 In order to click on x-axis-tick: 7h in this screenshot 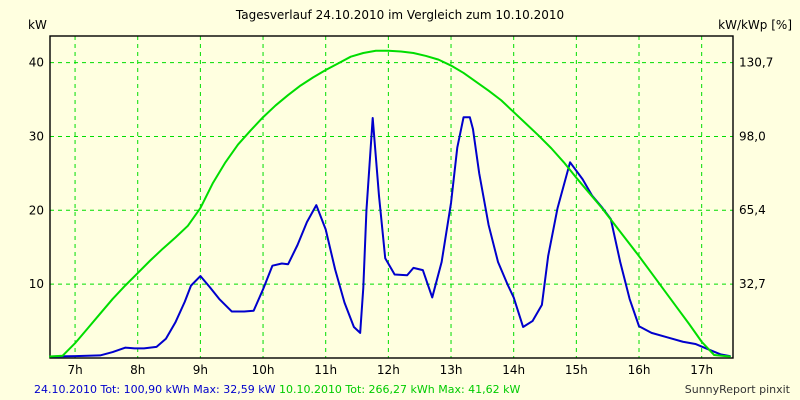, I will do `click(74, 370)`.